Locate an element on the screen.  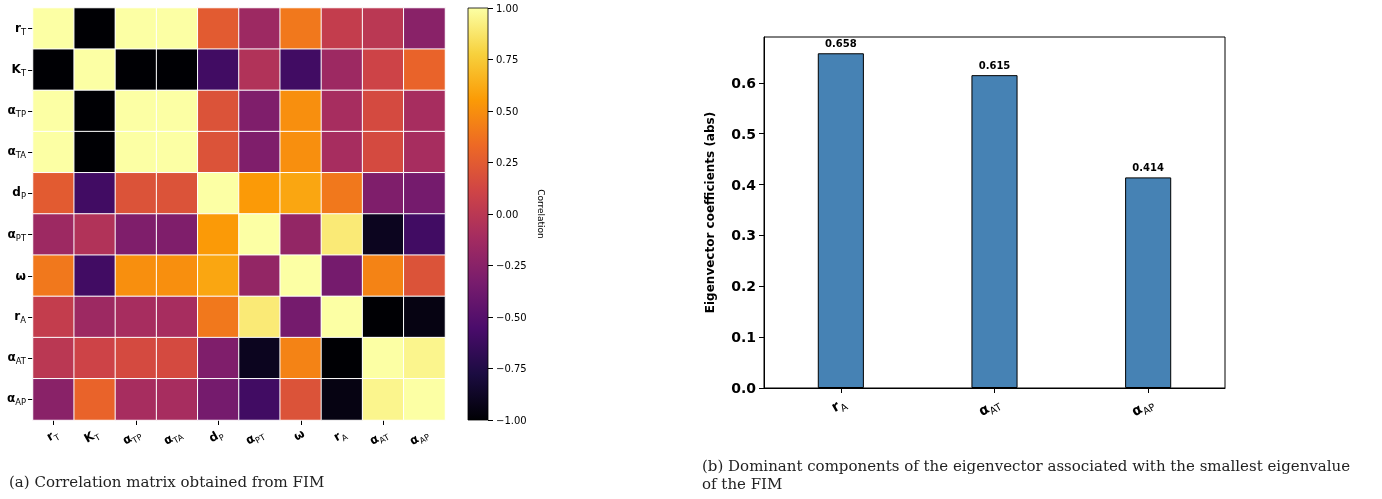
y-tick-label: 0.0 is located at coordinates (744, 388).